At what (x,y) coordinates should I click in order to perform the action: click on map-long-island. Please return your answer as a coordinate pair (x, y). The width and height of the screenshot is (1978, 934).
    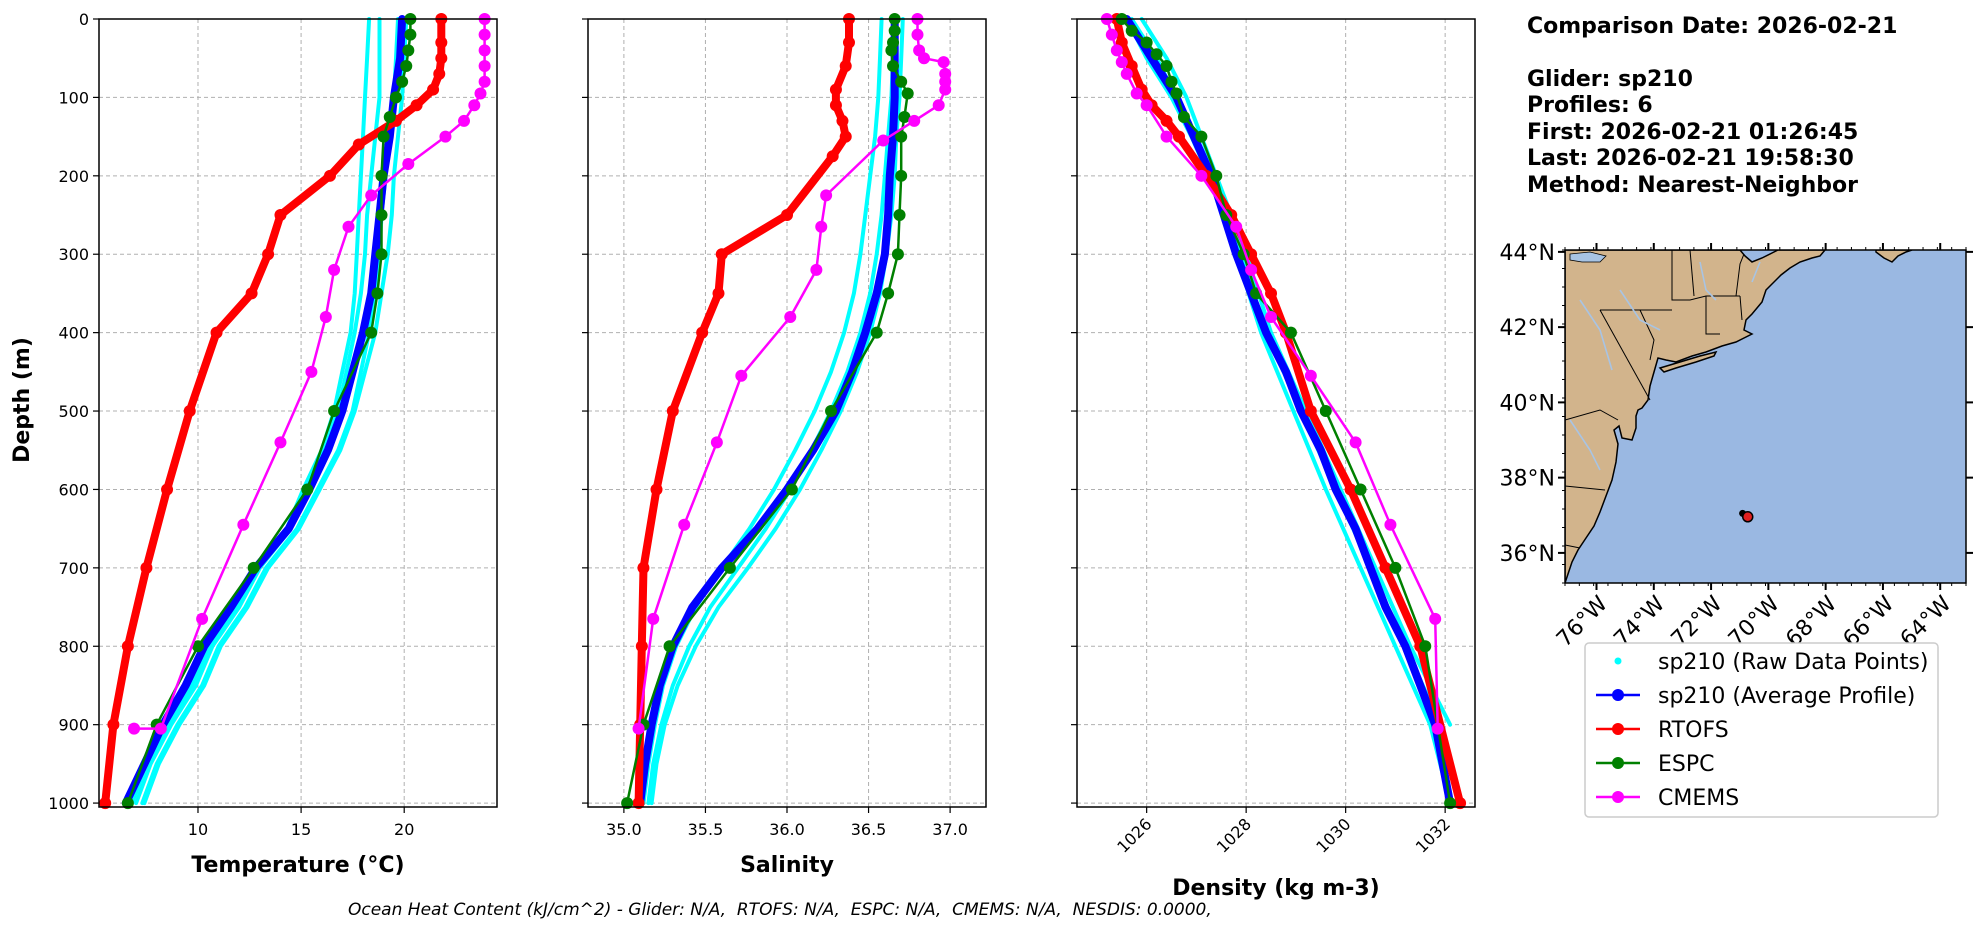
    Looking at the image, I should click on (1688, 361).